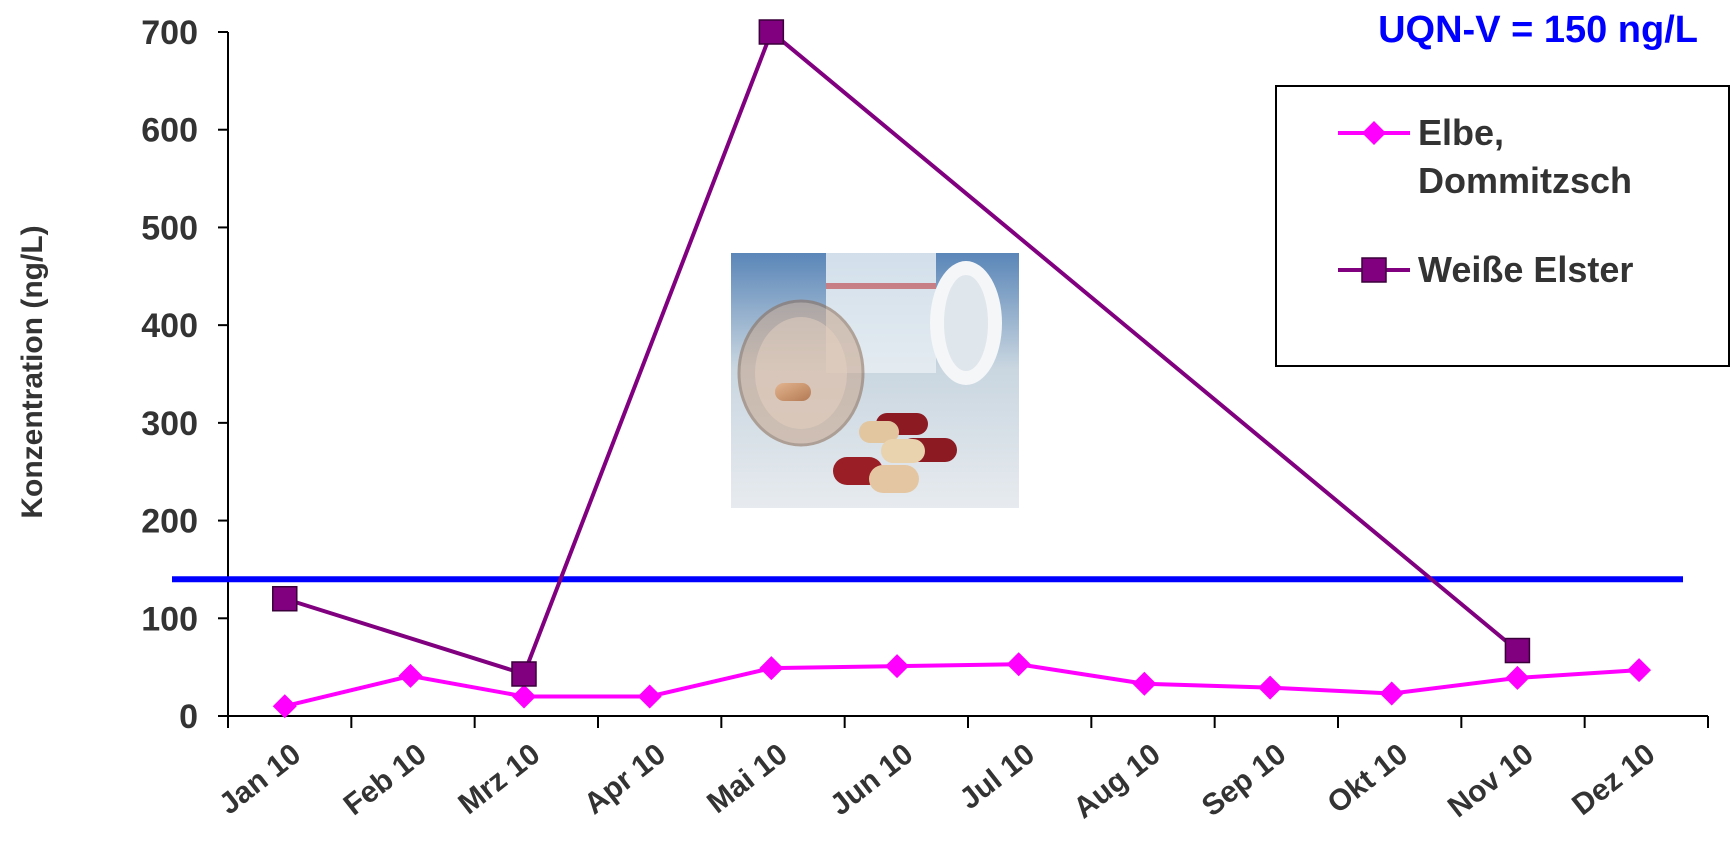  I want to click on x-tick-label: Mai 10, so click(747, 779).